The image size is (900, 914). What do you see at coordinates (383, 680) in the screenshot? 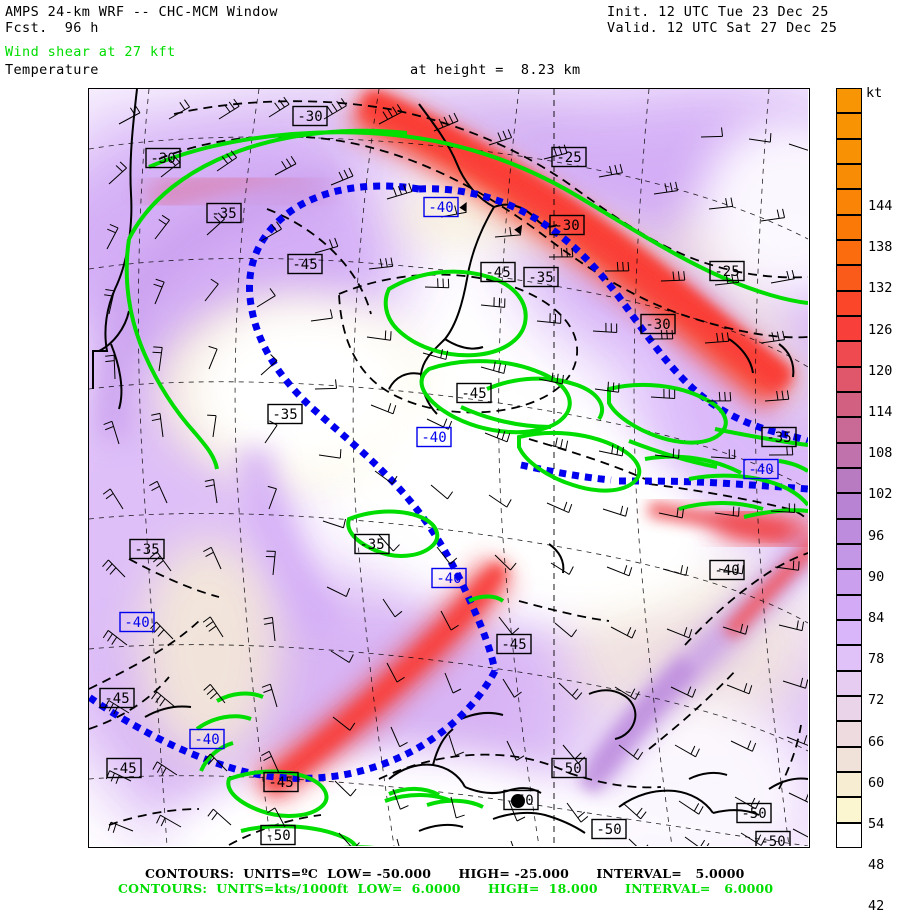
I see `jet-streak-secondary` at bounding box center [383, 680].